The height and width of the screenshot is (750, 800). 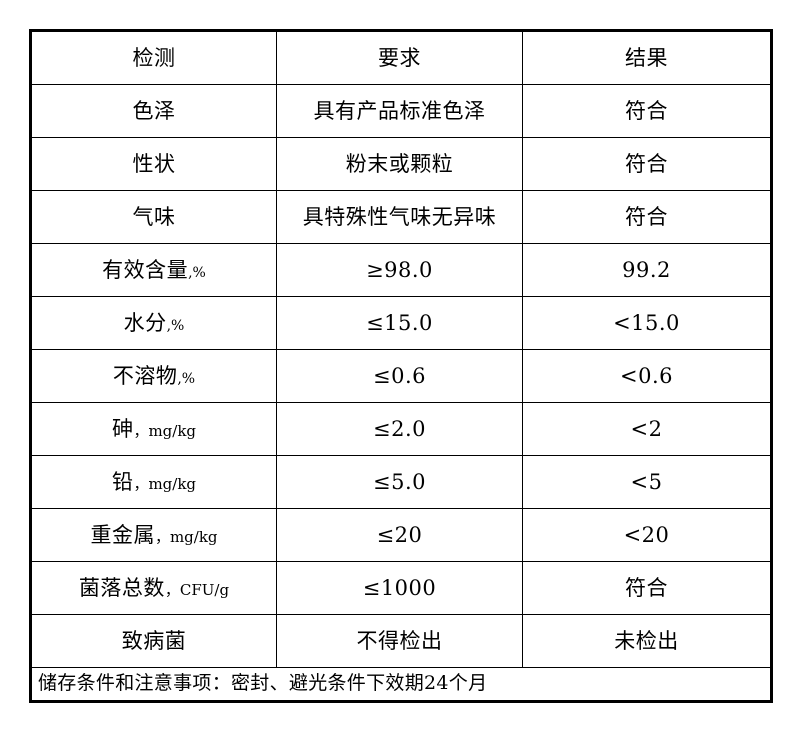 What do you see at coordinates (647, 482) in the screenshot?
I see `cell-result: <5` at bounding box center [647, 482].